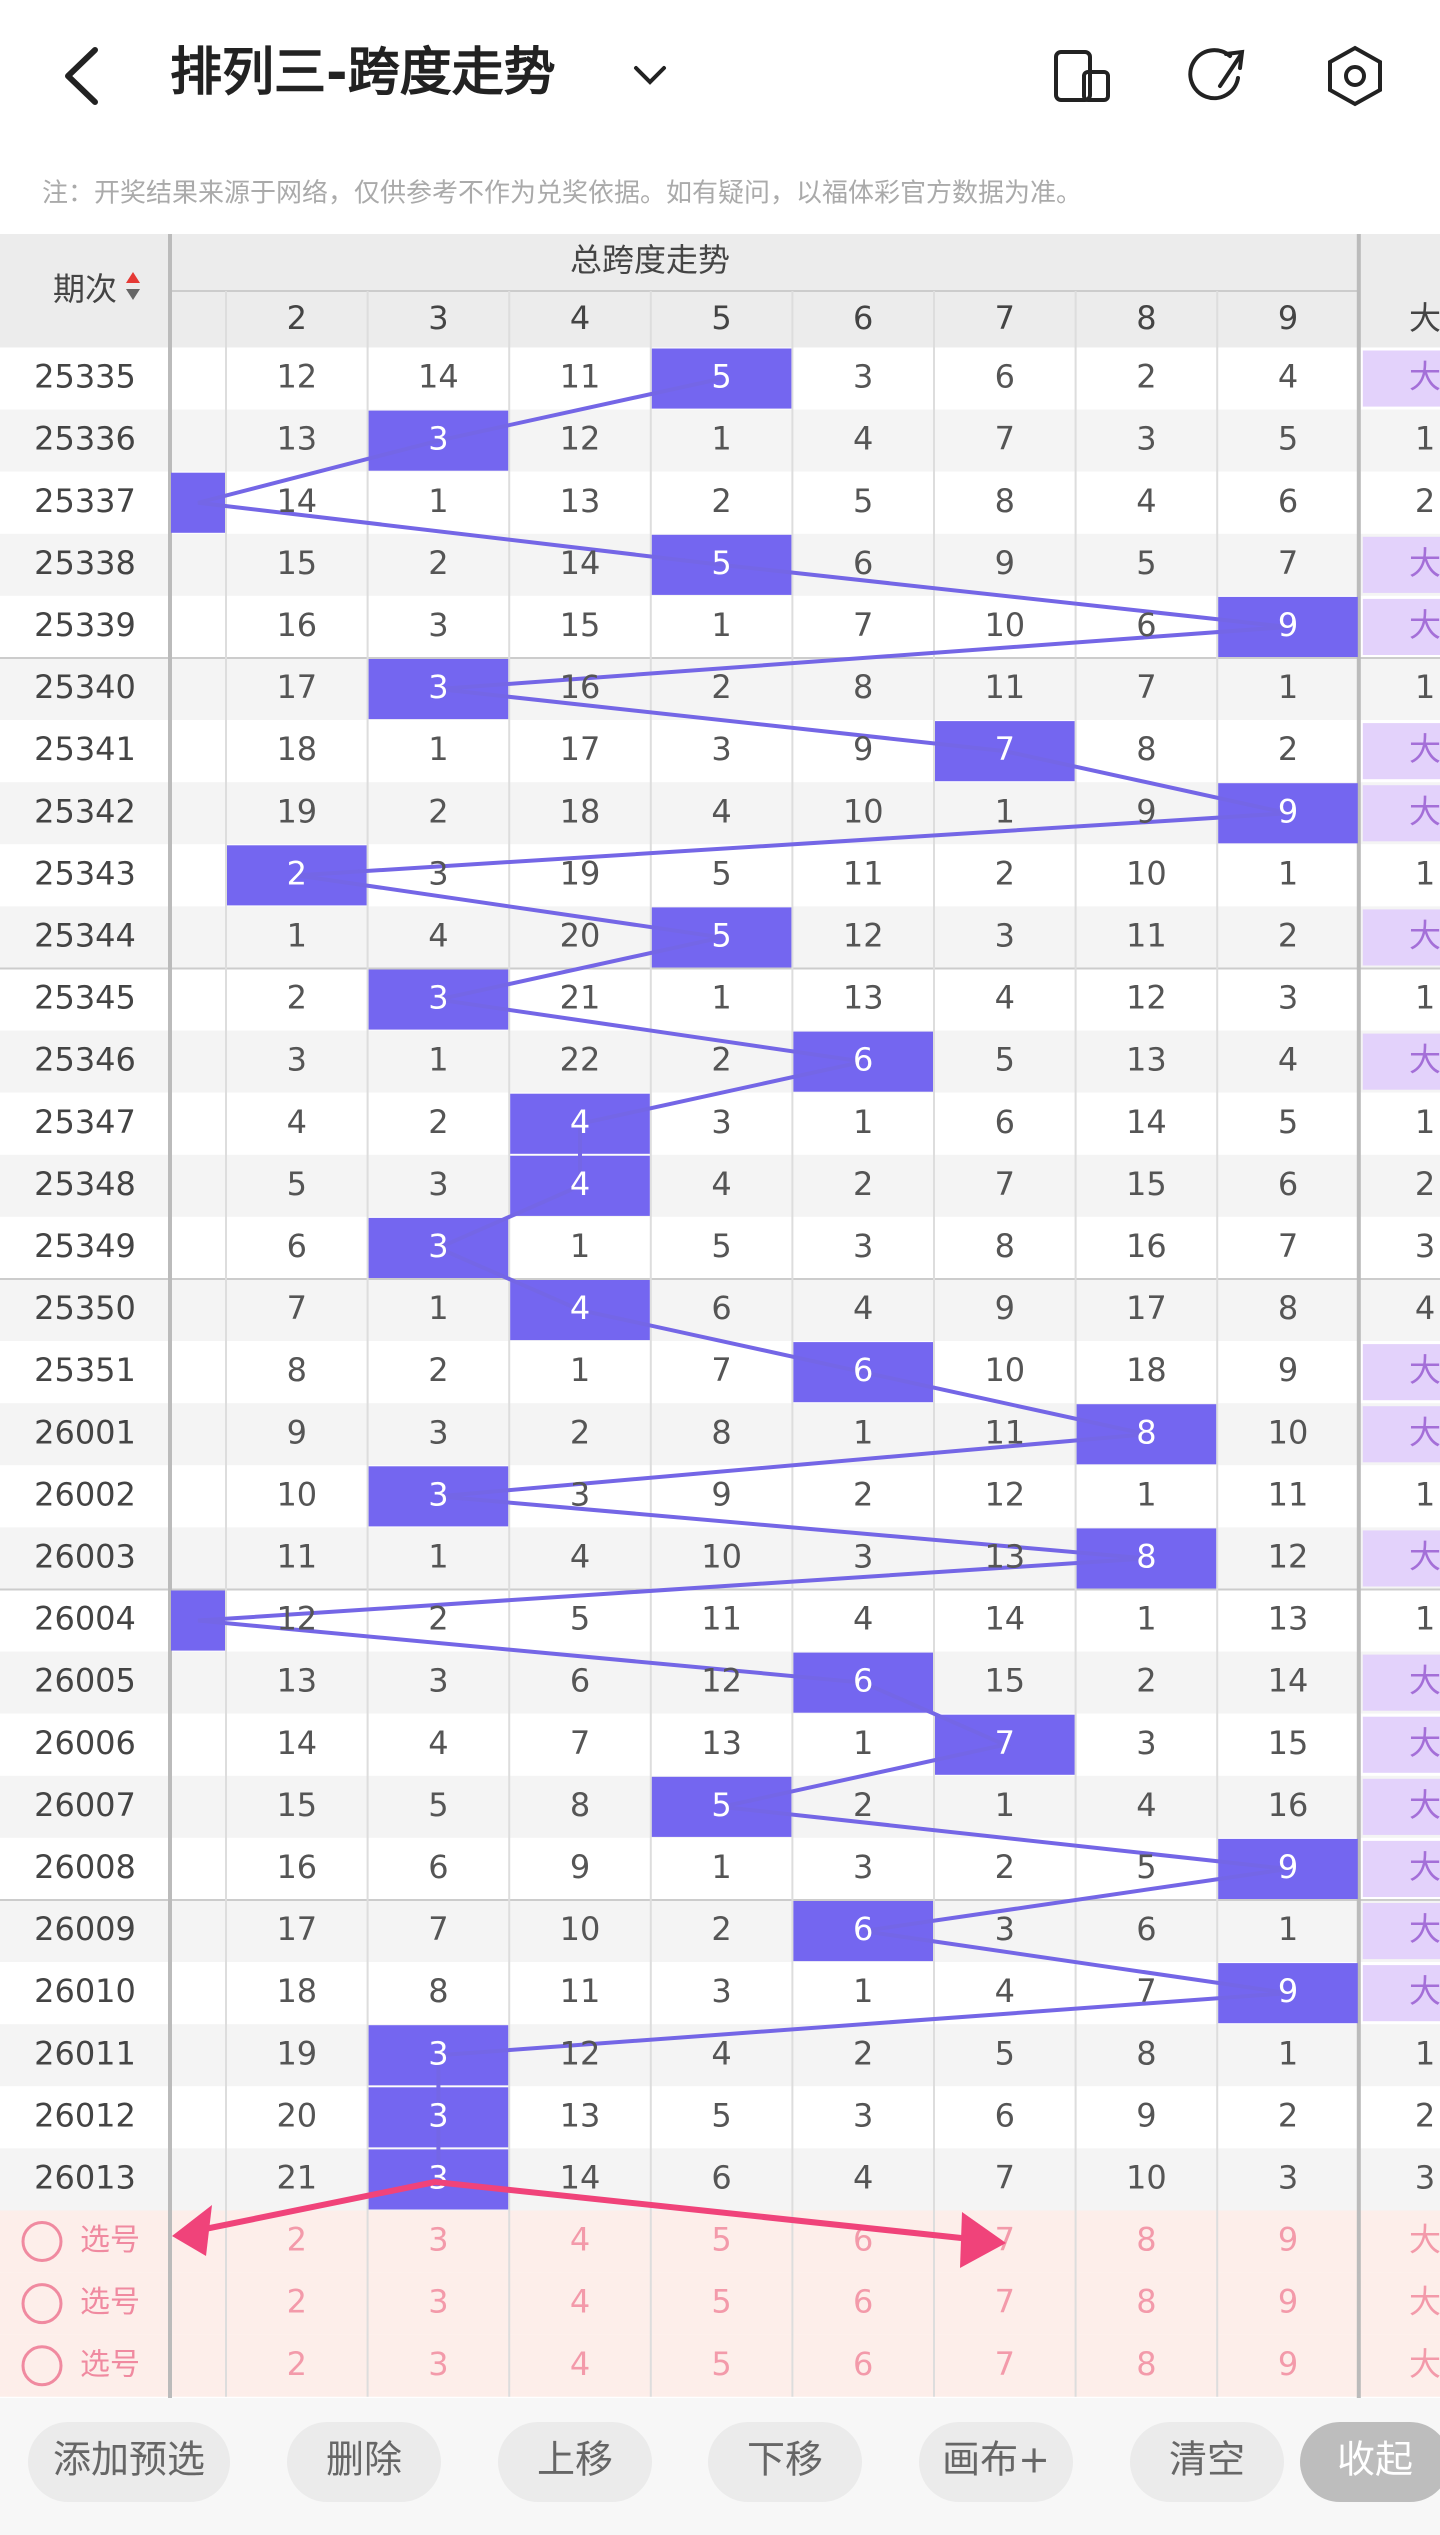 The width and height of the screenshot is (1440, 2535). I want to click on cell-value: 14, so click(1288, 1681).